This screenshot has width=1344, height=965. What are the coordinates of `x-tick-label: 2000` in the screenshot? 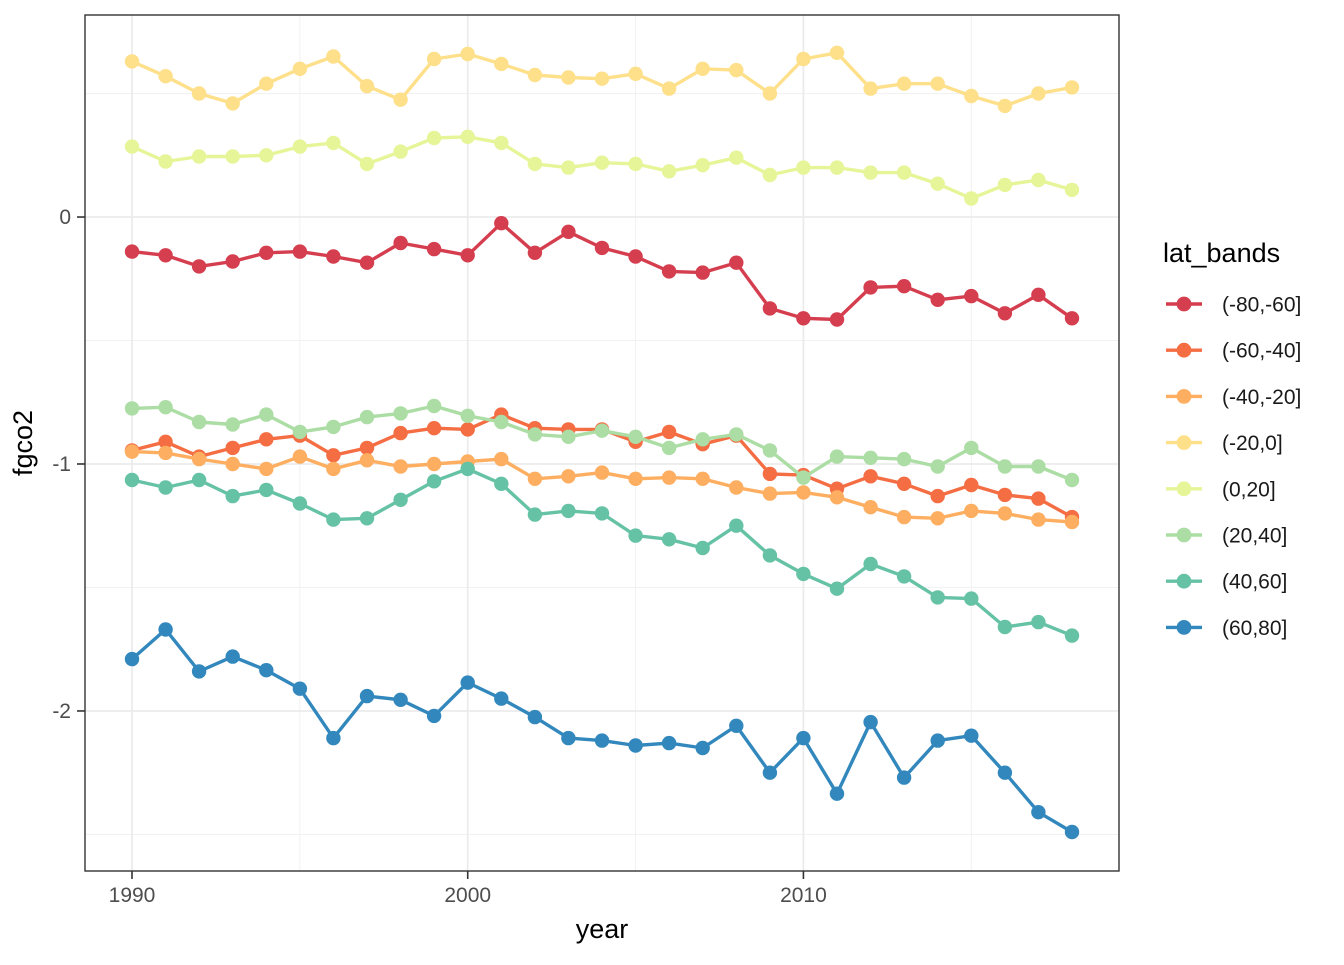 It's located at (467, 895).